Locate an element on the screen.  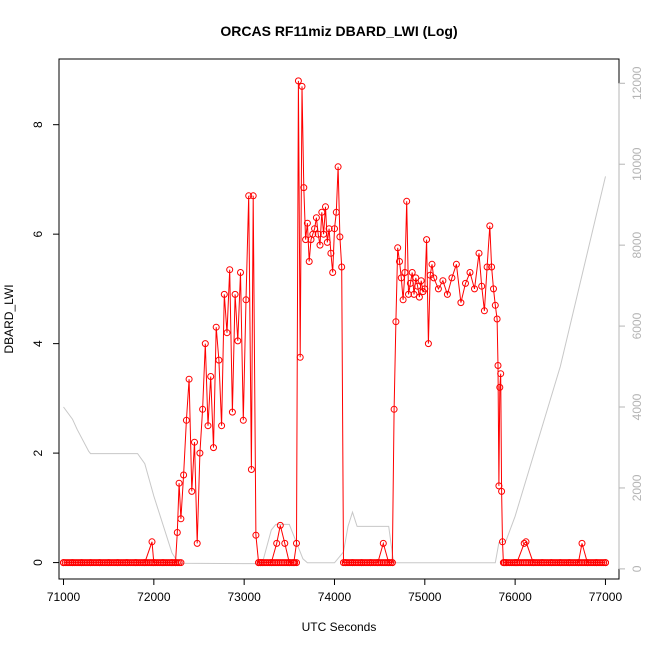
right-y-tick-label: 6000 is located at coordinates (637, 325).